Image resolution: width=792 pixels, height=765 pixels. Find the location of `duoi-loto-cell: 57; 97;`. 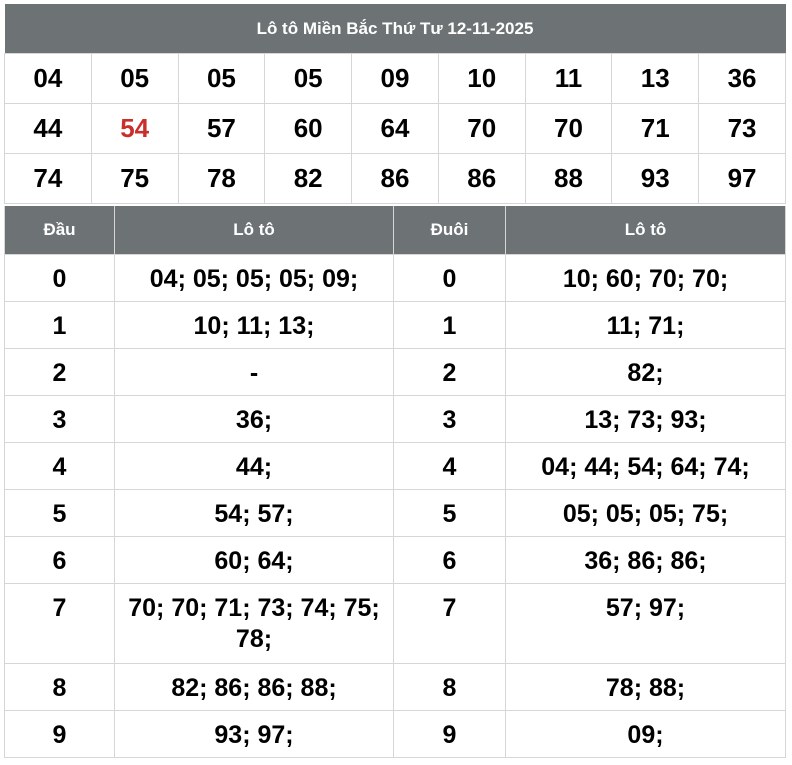

duoi-loto-cell: 57; 97; is located at coordinates (645, 623).